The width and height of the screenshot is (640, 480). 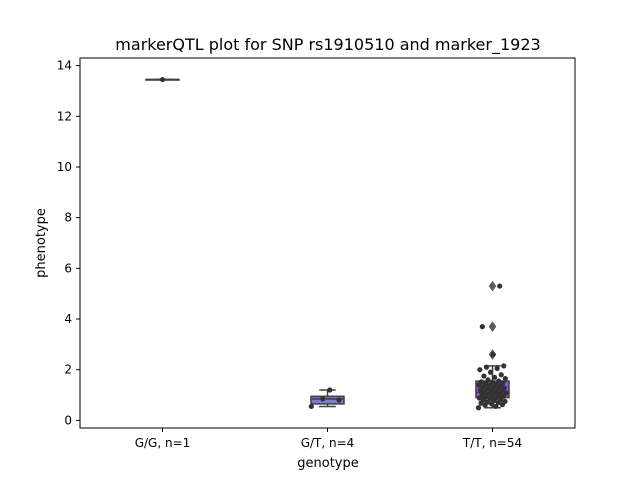 What do you see at coordinates (328, 443) in the screenshot?
I see `x-tick-label: G/T, n=4` at bounding box center [328, 443].